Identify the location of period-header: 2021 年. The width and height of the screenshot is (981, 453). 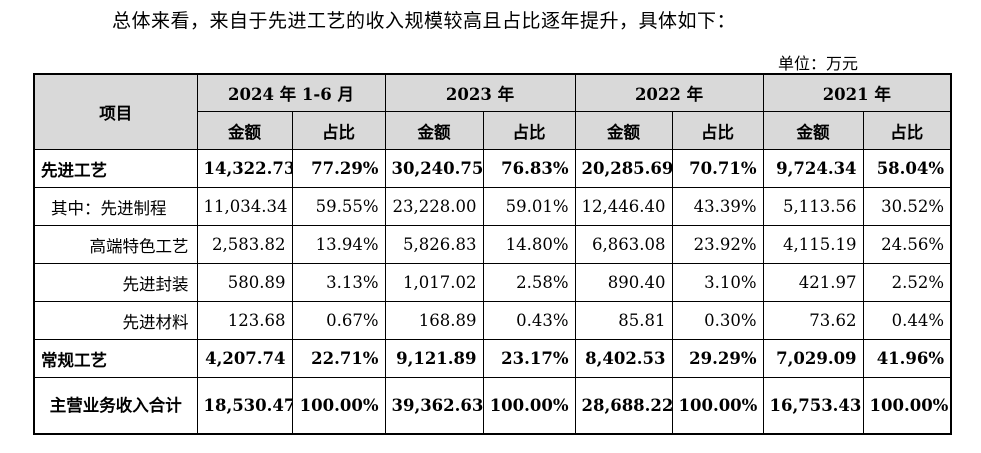
(857, 92).